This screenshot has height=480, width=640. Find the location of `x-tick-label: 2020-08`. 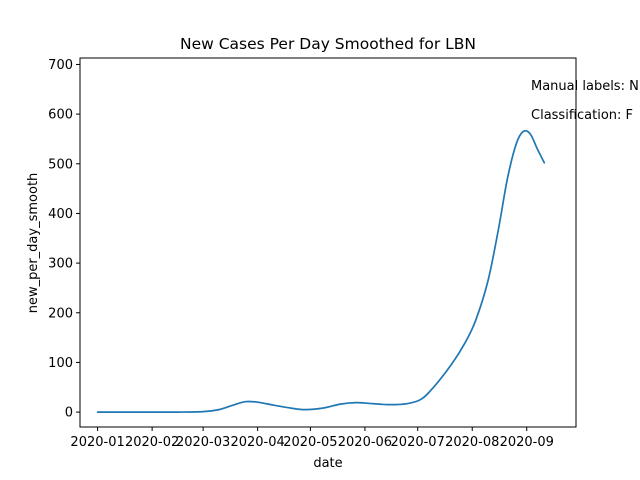

x-tick-label: 2020-08 is located at coordinates (472, 442).